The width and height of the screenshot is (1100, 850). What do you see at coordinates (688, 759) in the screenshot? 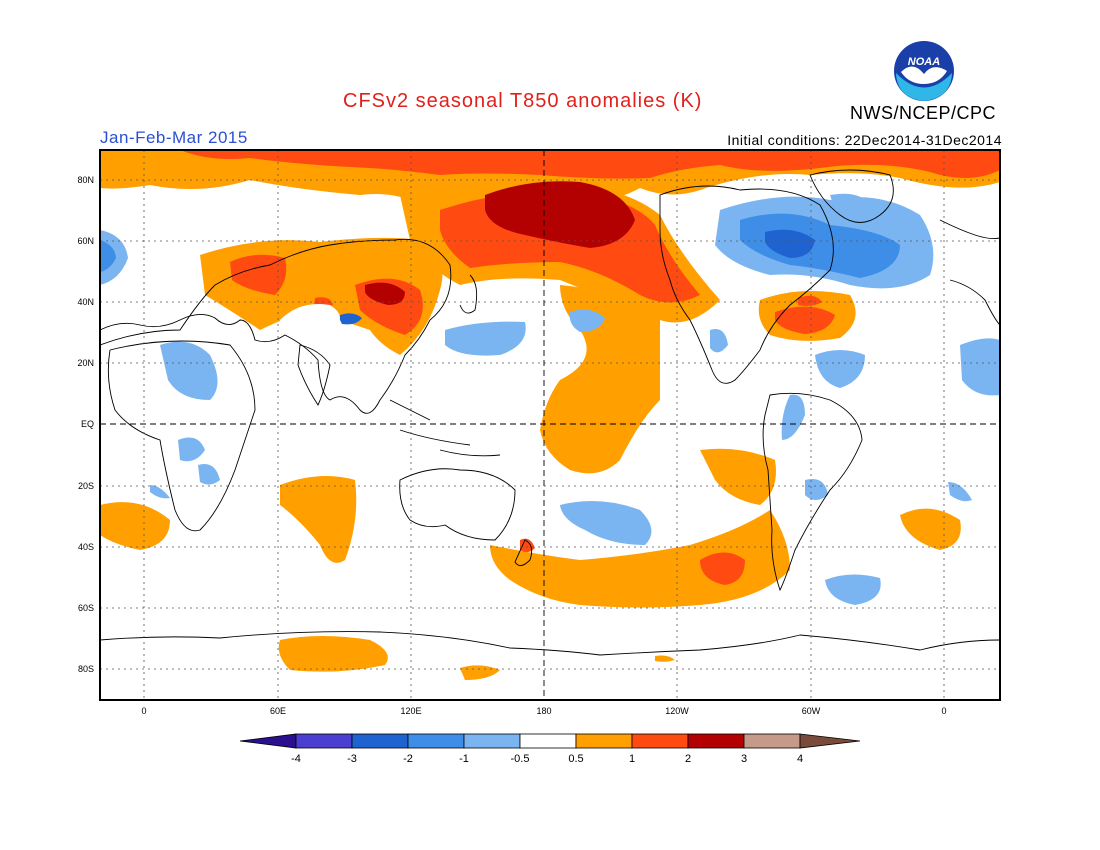
I see `colorbar-label: 2` at bounding box center [688, 759].